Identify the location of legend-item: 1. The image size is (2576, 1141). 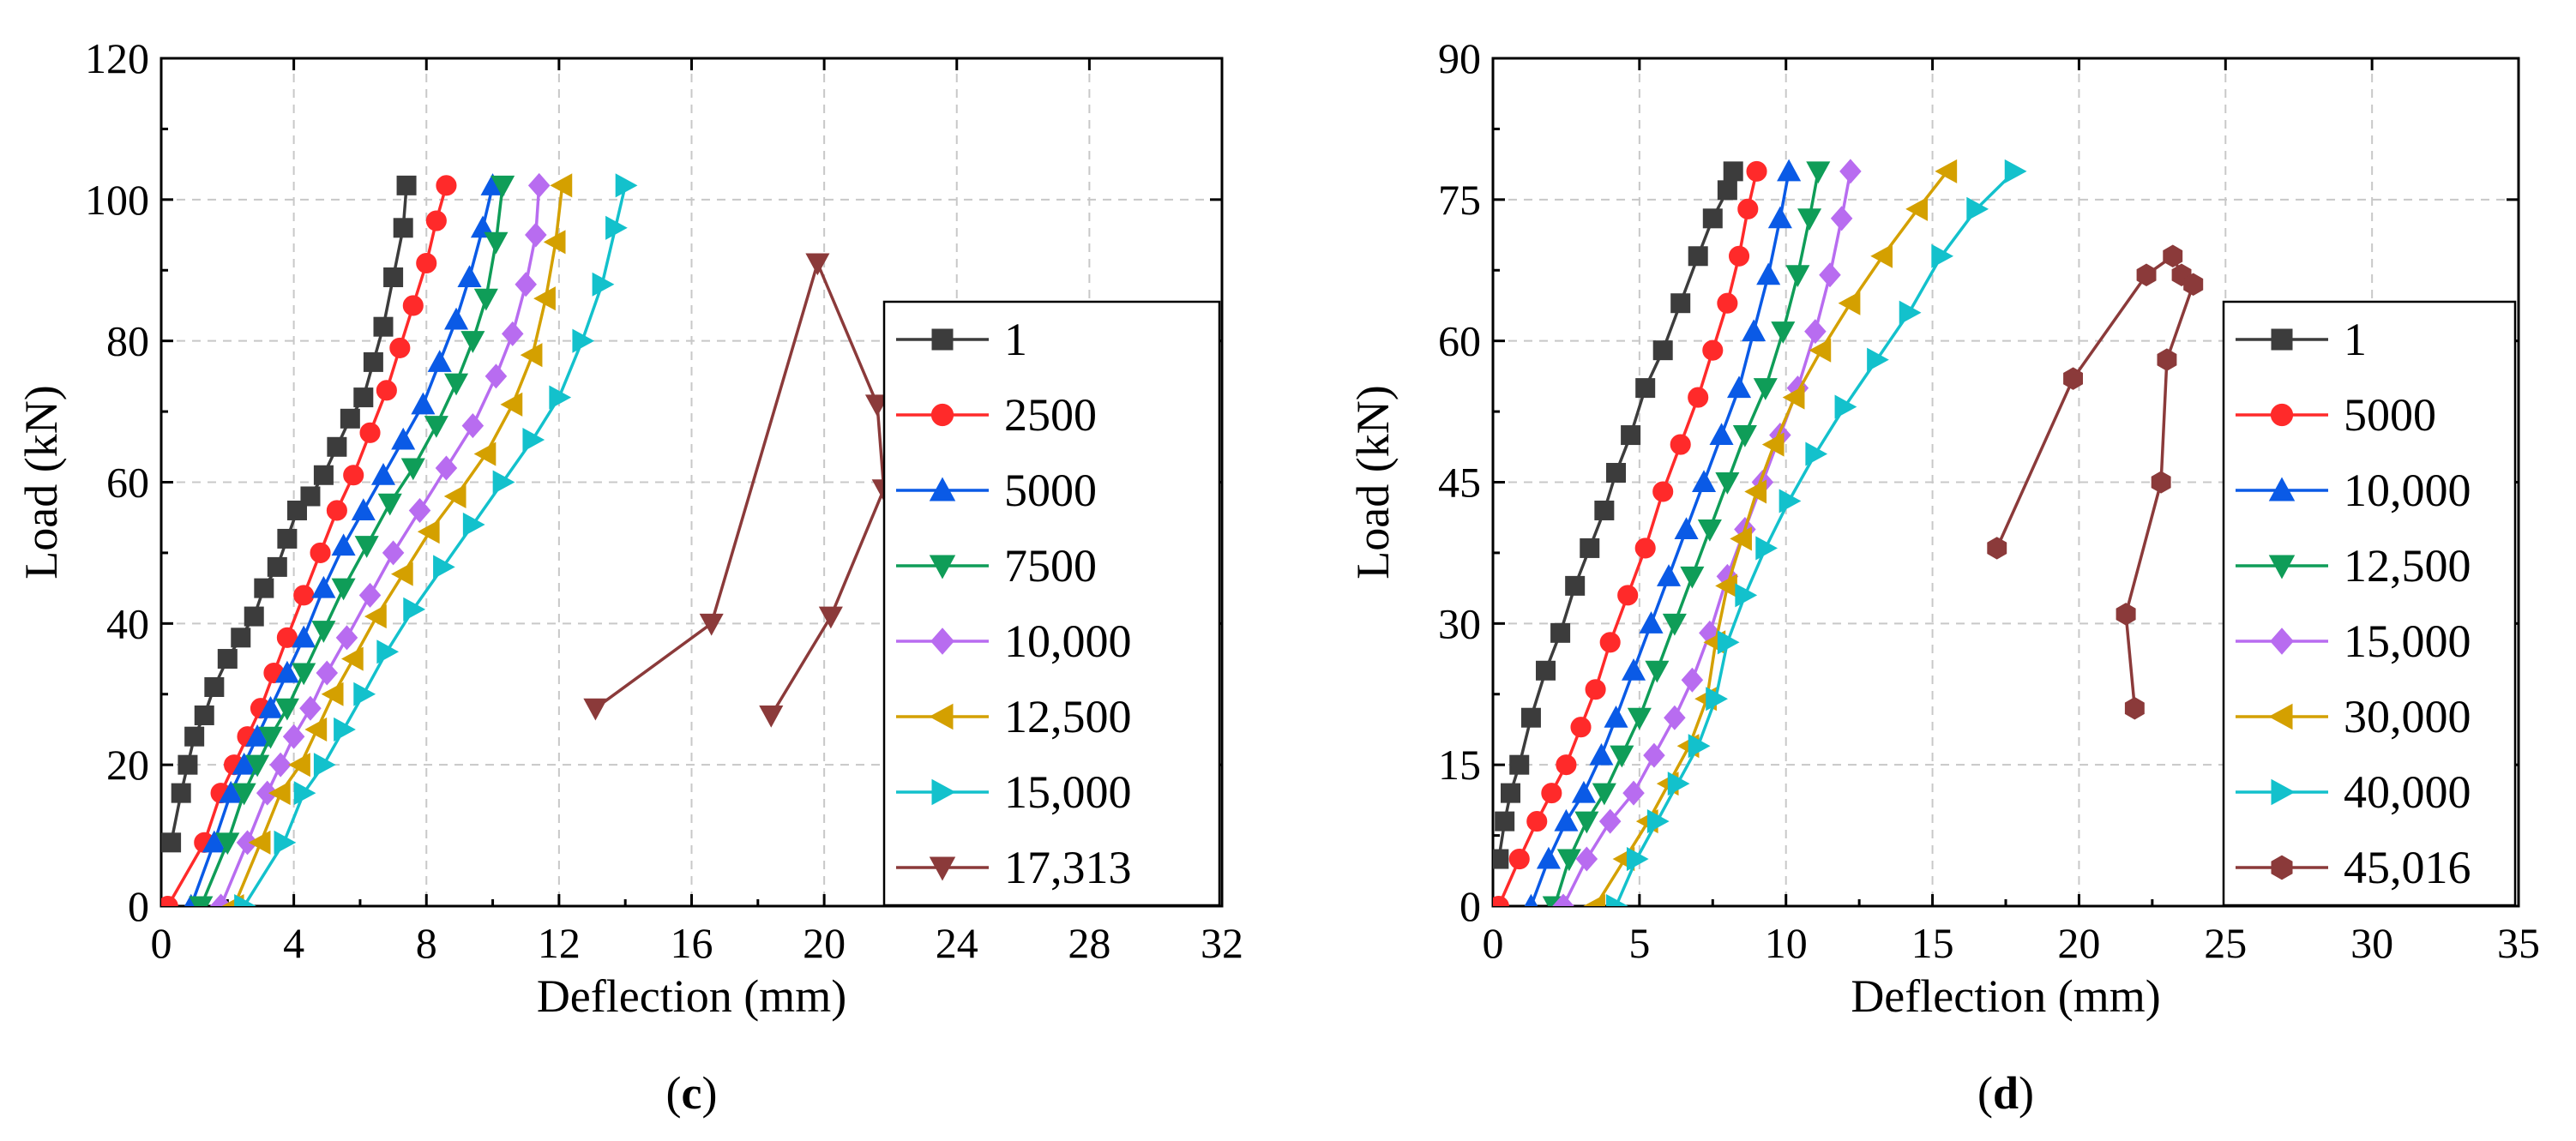
(2301, 339).